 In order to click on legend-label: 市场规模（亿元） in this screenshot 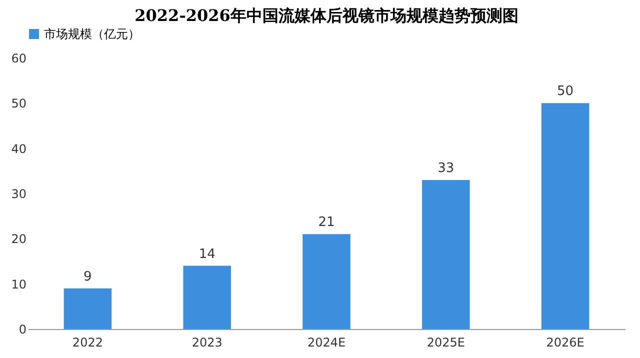, I will do `click(92, 34)`.